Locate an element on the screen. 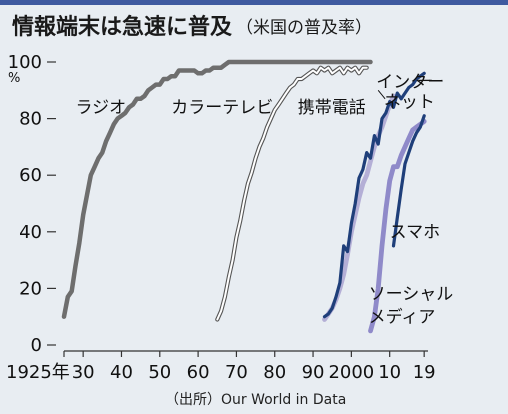 Image resolution: width=508 pixels, height=414 pixels. series-label: メディア is located at coordinates (402, 316).